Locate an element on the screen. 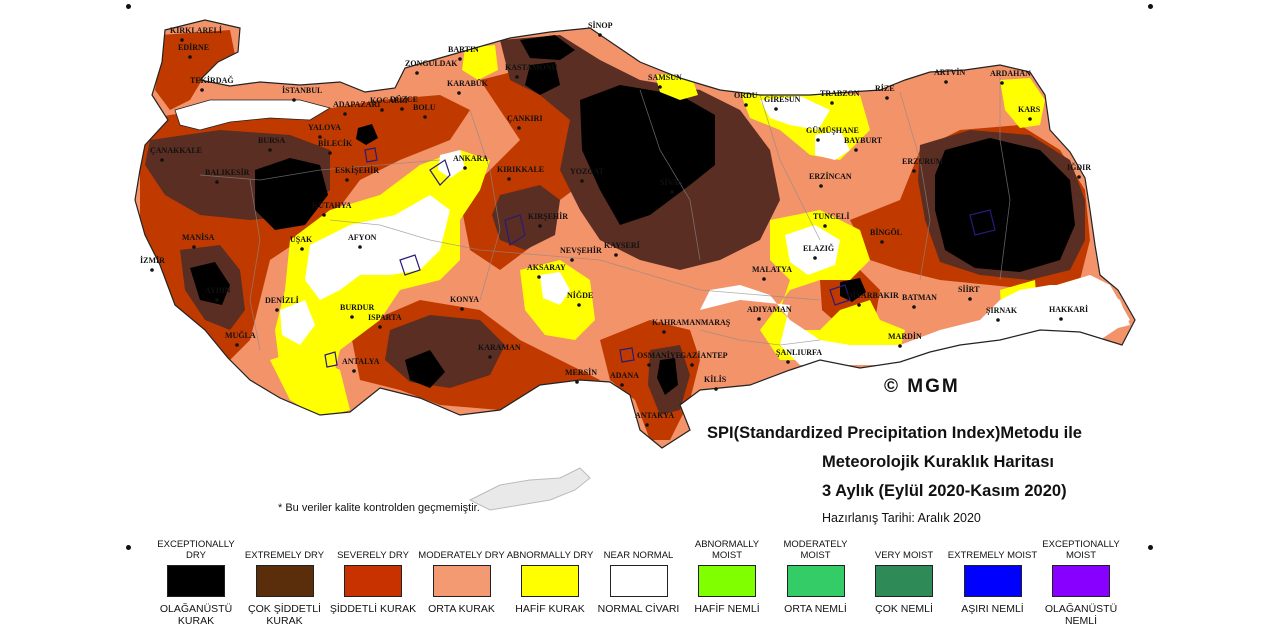  legend-label-en: ABNORMALLY DRY is located at coordinates (550, 555).